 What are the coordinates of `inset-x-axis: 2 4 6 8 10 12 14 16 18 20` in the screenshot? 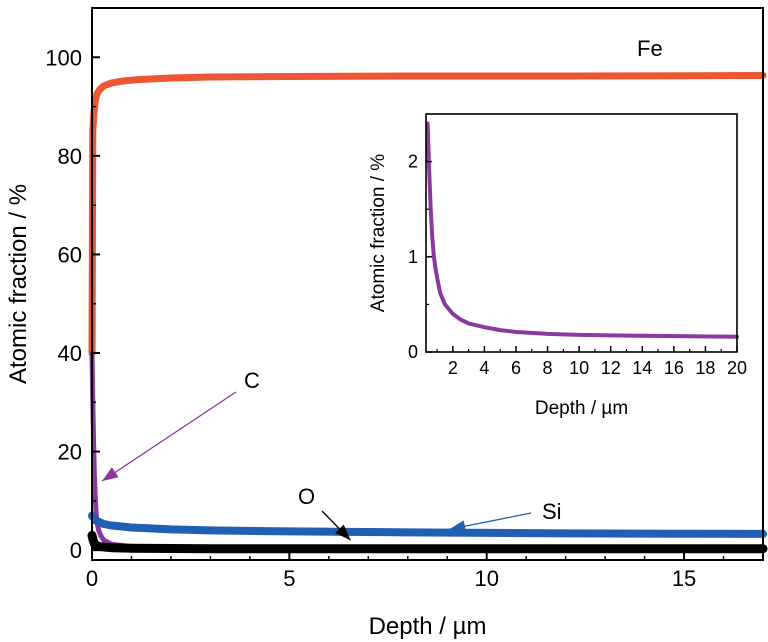 It's located at (591, 362).